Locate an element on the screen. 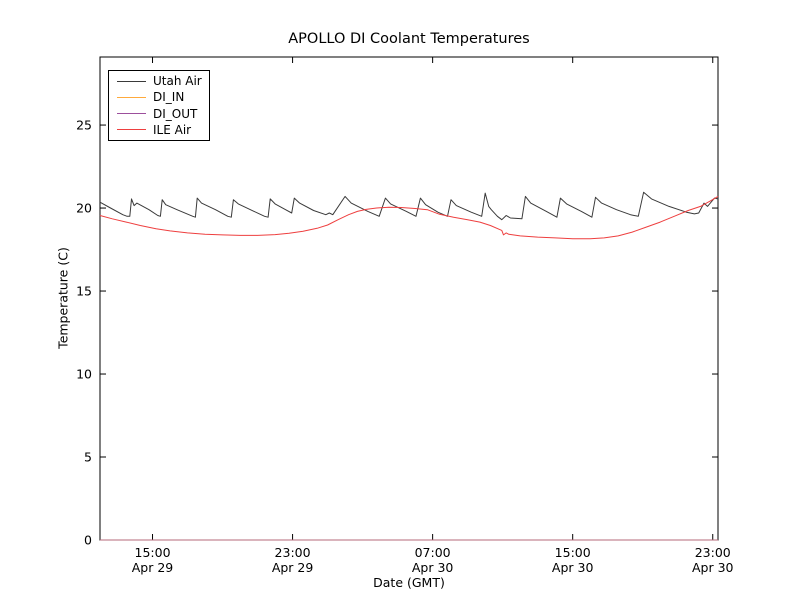 The width and height of the screenshot is (800, 600). legend-label-di-out: DI_OUT is located at coordinates (175, 113).